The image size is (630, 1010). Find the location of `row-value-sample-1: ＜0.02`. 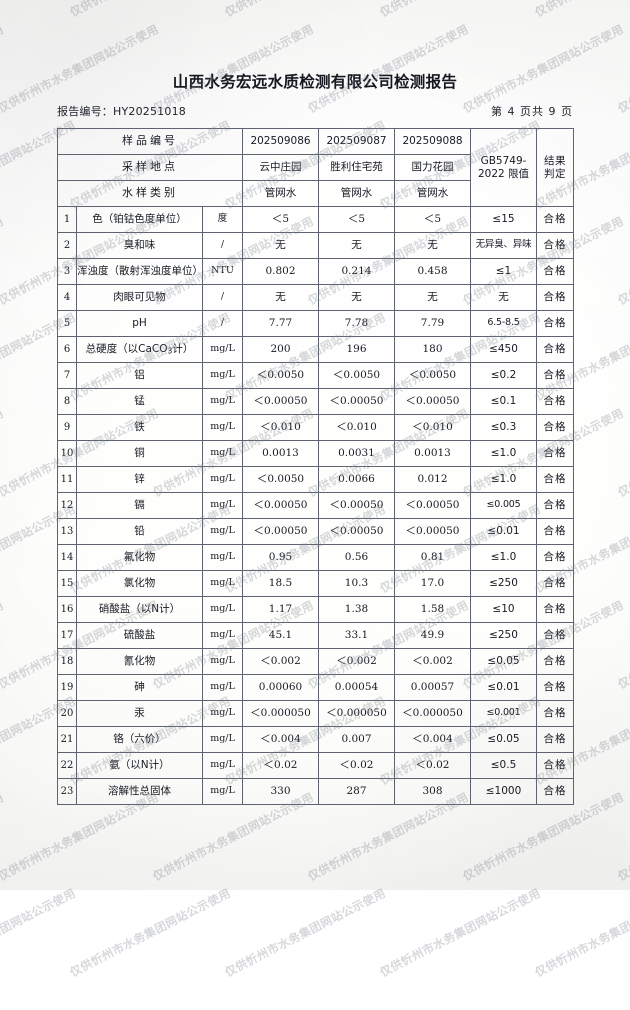

row-value-sample-1: ＜0.02 is located at coordinates (280, 765).